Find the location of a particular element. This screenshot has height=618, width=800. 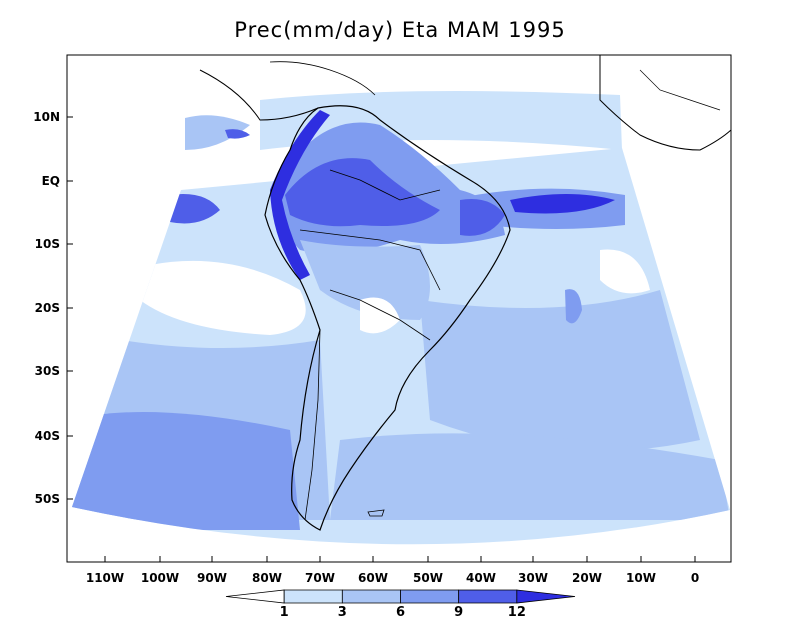

precip-region-panama is located at coordinates (217, 132).